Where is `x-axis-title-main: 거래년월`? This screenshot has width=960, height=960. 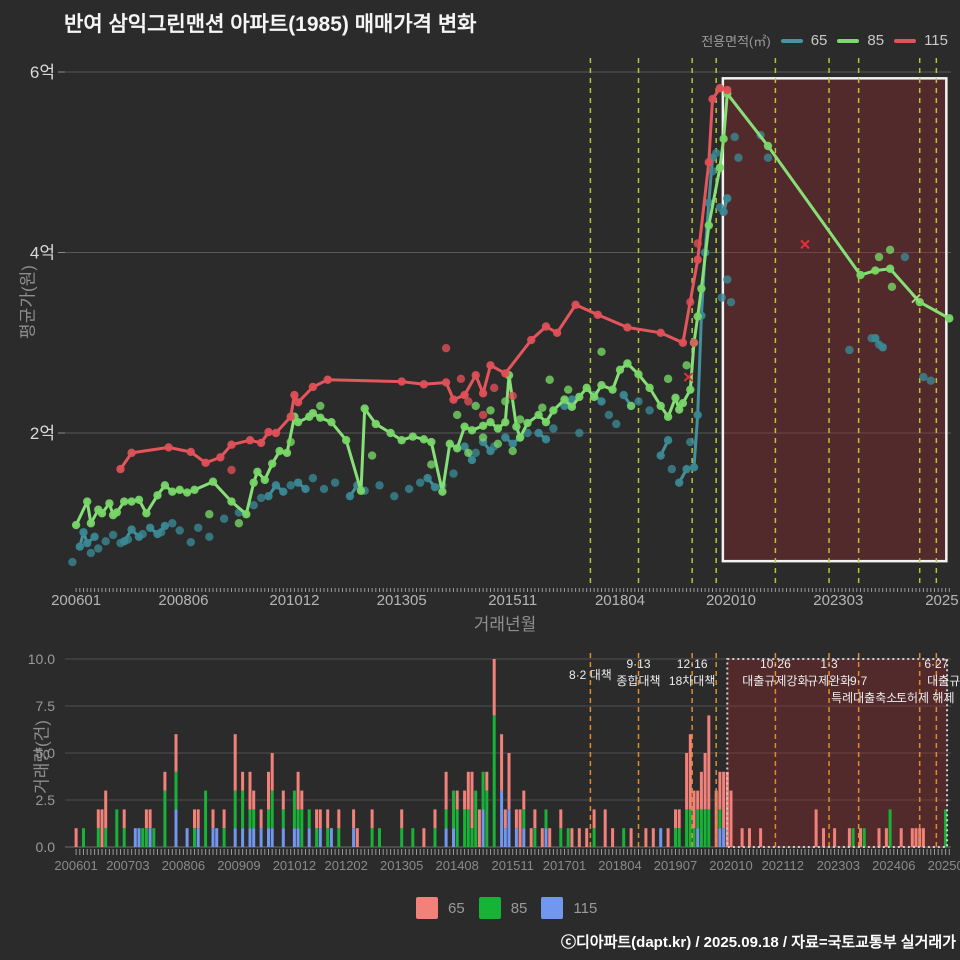 x-axis-title-main: 거래년월 is located at coordinates (505, 624).